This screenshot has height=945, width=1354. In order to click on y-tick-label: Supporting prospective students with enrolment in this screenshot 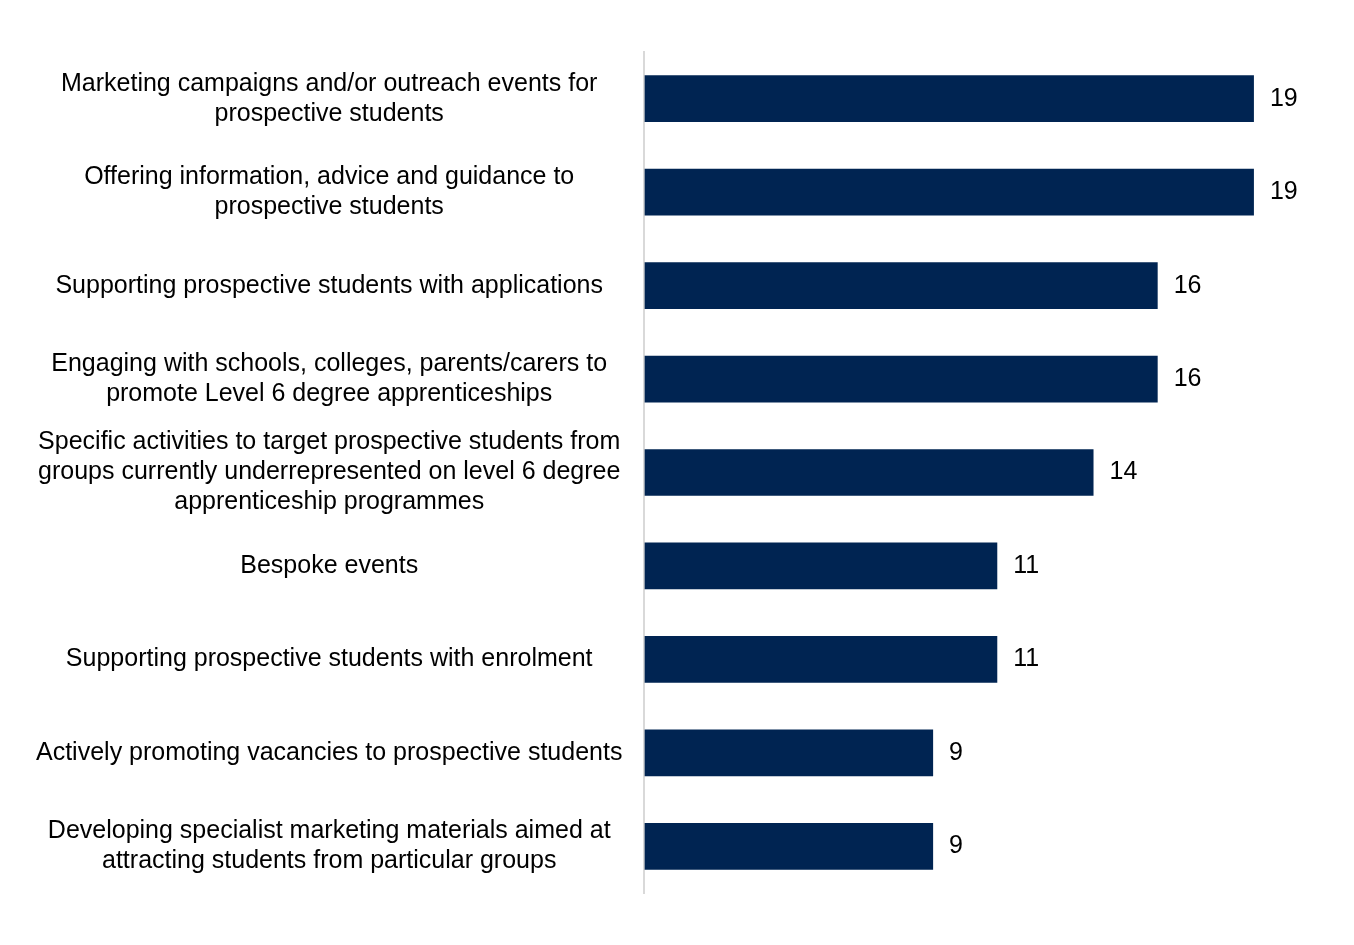, I will do `click(329, 657)`.